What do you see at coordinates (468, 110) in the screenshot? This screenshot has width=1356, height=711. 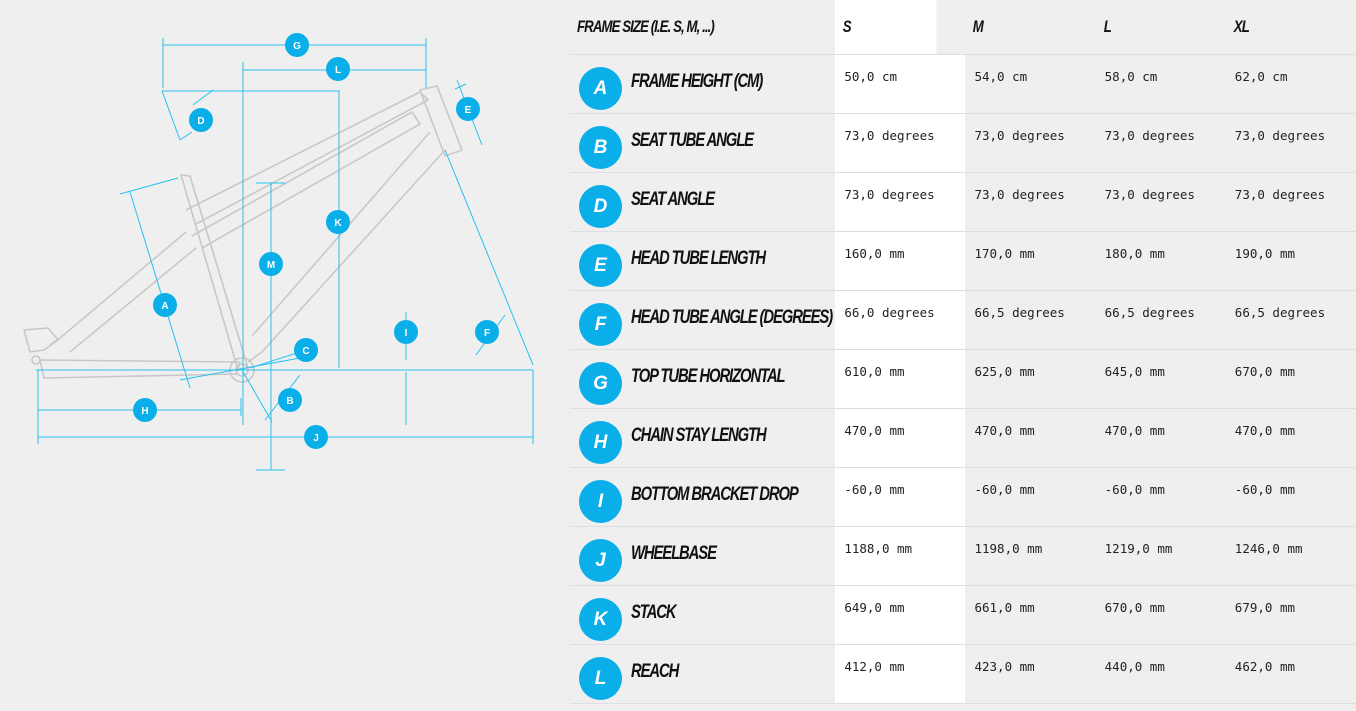 I see `svg-text: E` at bounding box center [468, 110].